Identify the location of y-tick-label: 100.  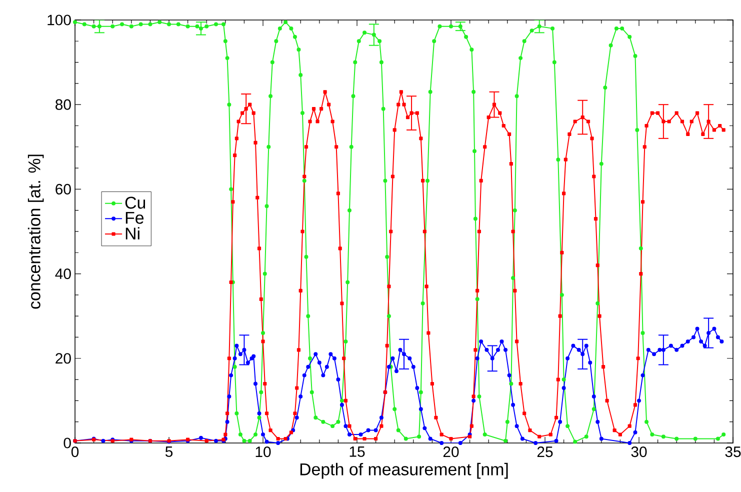
(59, 20).